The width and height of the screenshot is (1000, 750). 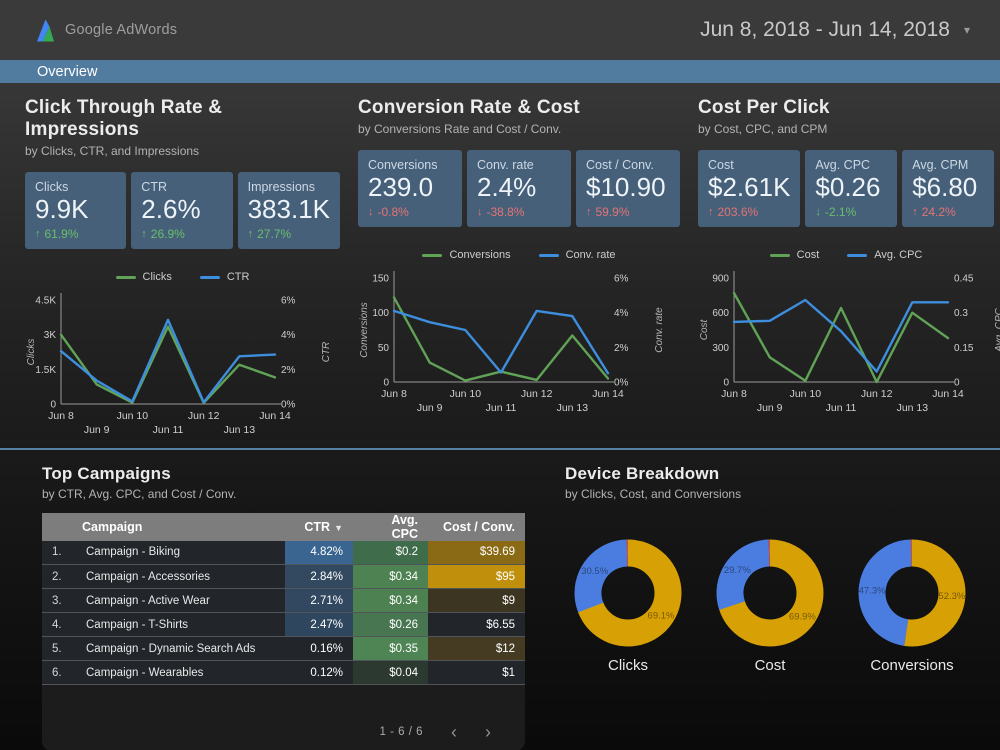 I want to click on donut-clicks: 69.1% 30.5% Clicks, so click(x=628, y=605).